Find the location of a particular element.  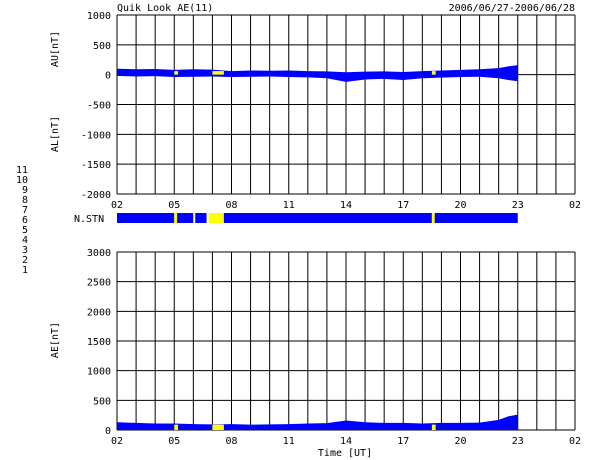

legend-count-8: 8 is located at coordinates (25, 200).